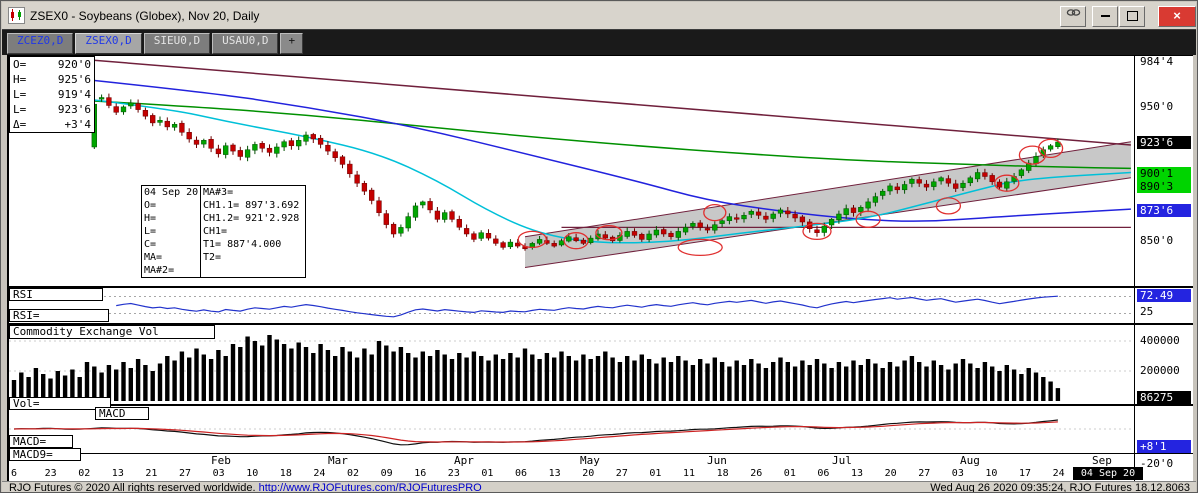 The width and height of the screenshot is (1198, 493). What do you see at coordinates (52, 109) in the screenshot?
I see `quote-row: L= 923'6` at bounding box center [52, 109].